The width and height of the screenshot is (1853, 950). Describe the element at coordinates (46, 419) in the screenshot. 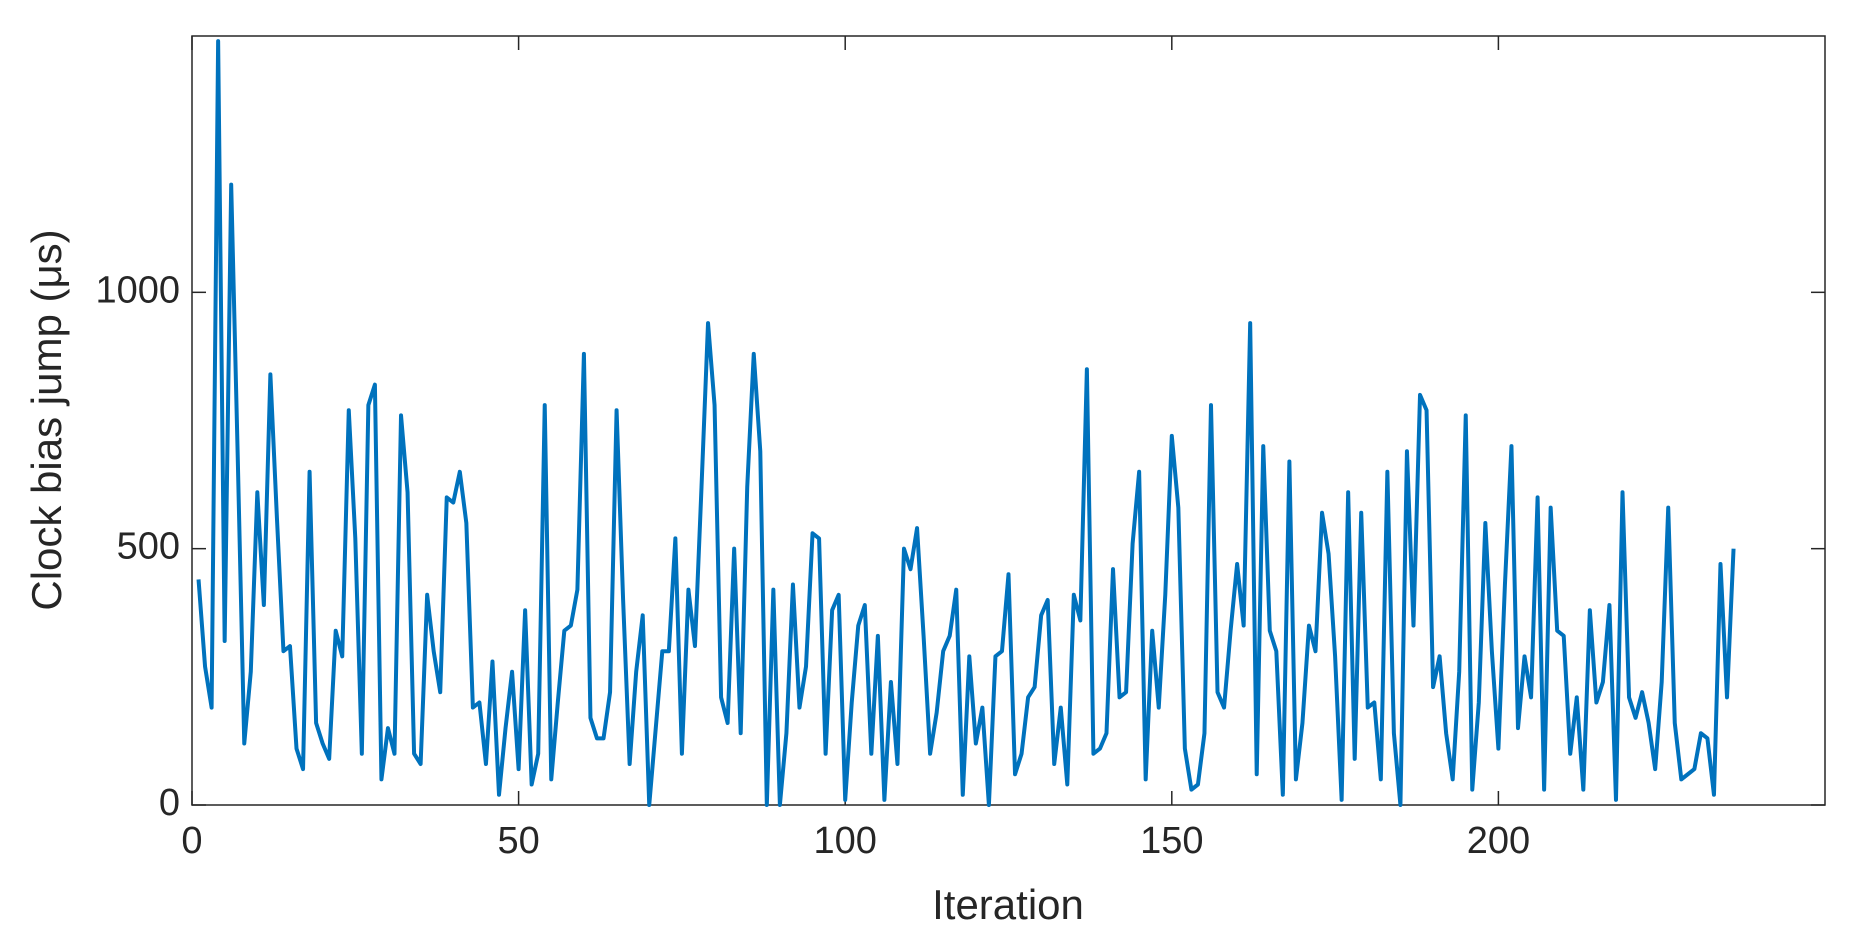

I see `y-axis-label: Clock bias jump (μs)` at that location.